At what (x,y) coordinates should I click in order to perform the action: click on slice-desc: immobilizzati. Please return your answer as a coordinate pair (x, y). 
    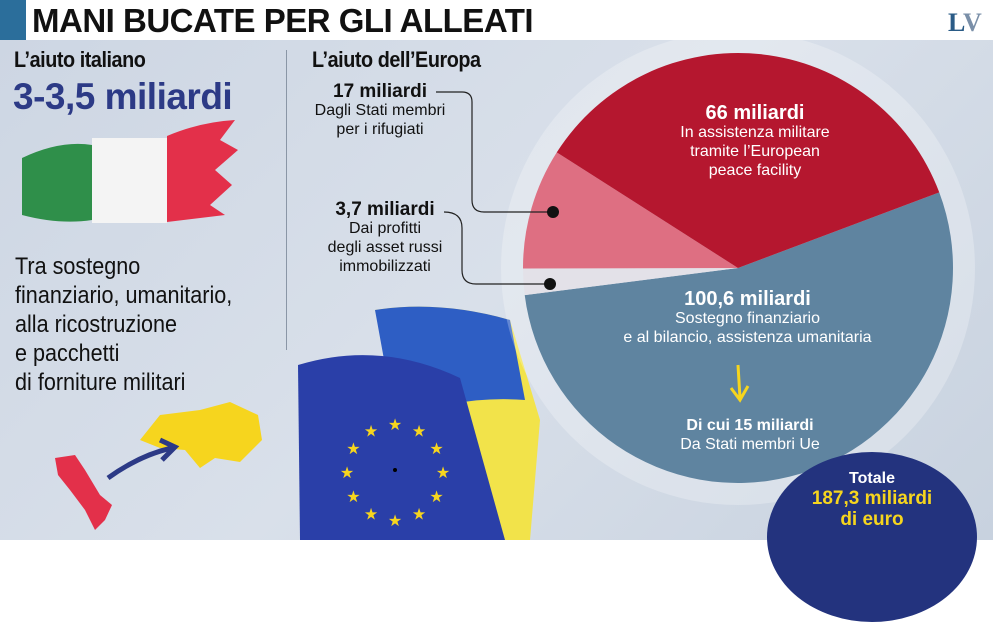
    Looking at the image, I should click on (385, 266).